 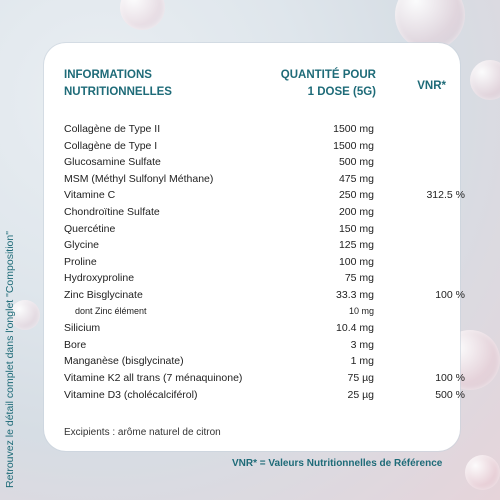 What do you see at coordinates (139, 178) in the screenshot?
I see `nutrient-name: MSM (Méthyl Sulfonyl Méthane)` at bounding box center [139, 178].